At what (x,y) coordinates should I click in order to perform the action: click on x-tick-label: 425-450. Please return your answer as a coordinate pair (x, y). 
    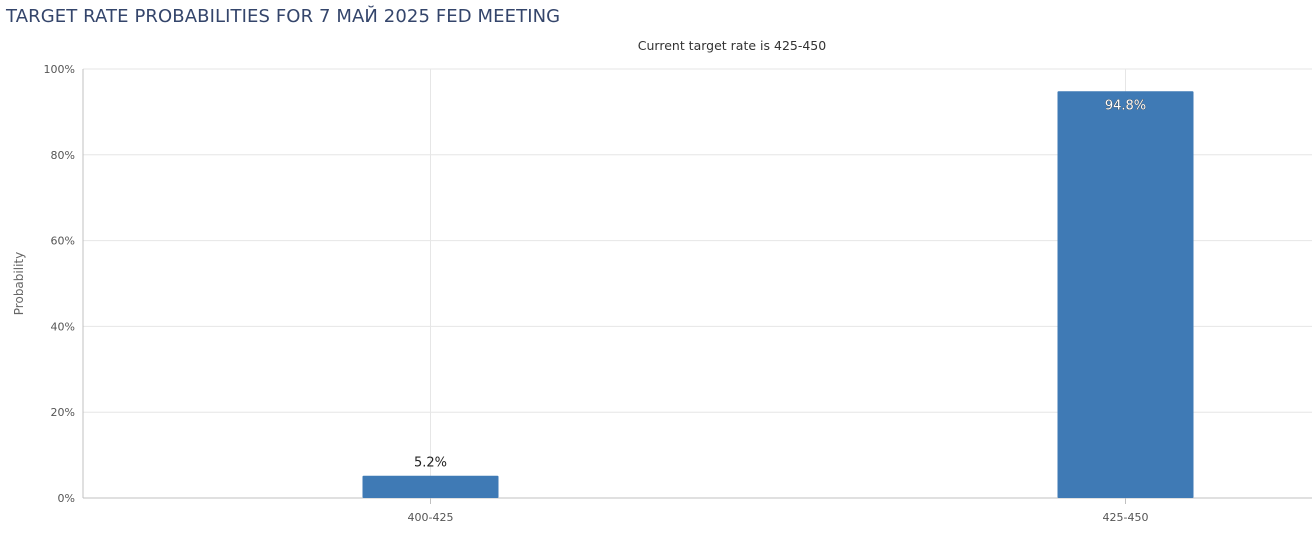
    Looking at the image, I should click on (1126, 517).